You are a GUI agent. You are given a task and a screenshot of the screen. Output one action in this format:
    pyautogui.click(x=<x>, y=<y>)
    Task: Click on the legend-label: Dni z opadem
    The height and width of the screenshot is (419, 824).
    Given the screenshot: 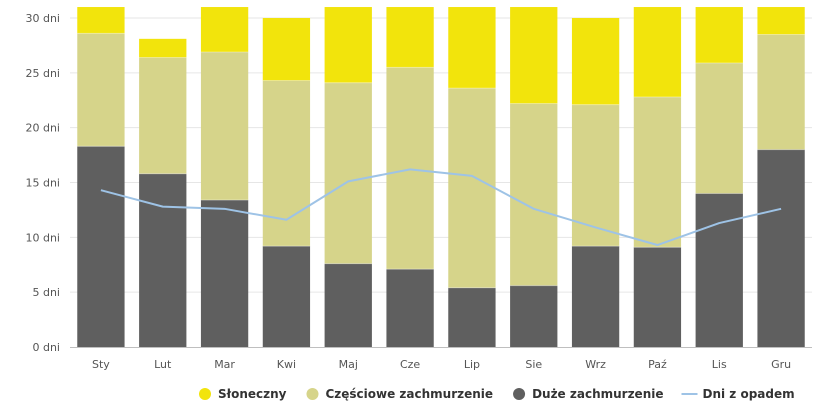 What is the action you would take?
    pyautogui.click(x=749, y=394)
    